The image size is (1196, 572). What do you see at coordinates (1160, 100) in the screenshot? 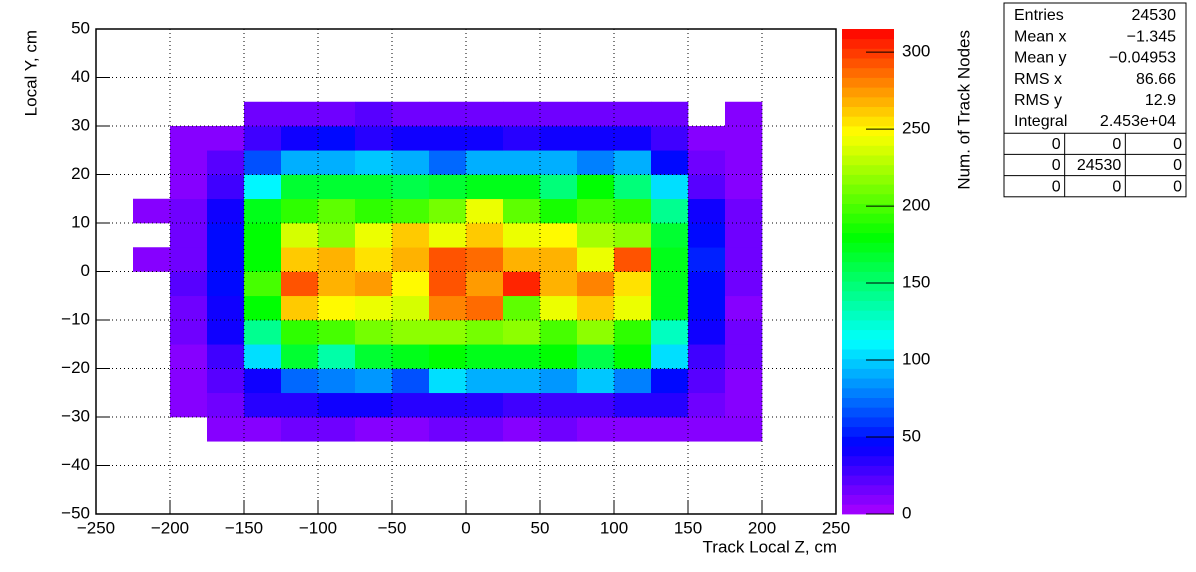
I see `stats-value: 12.9` at bounding box center [1160, 100].